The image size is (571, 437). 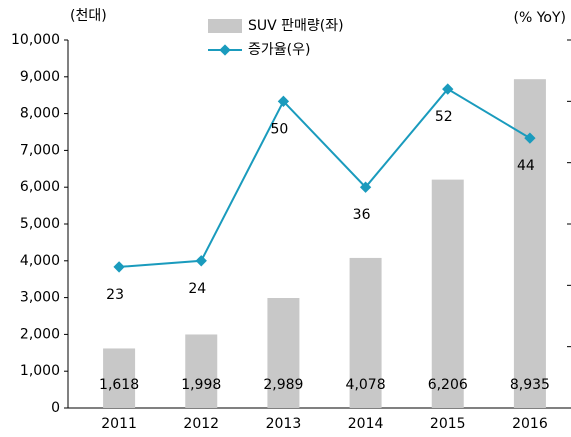 What do you see at coordinates (225, 26) in the screenshot?
I see `legend-swatch` at bounding box center [225, 26].